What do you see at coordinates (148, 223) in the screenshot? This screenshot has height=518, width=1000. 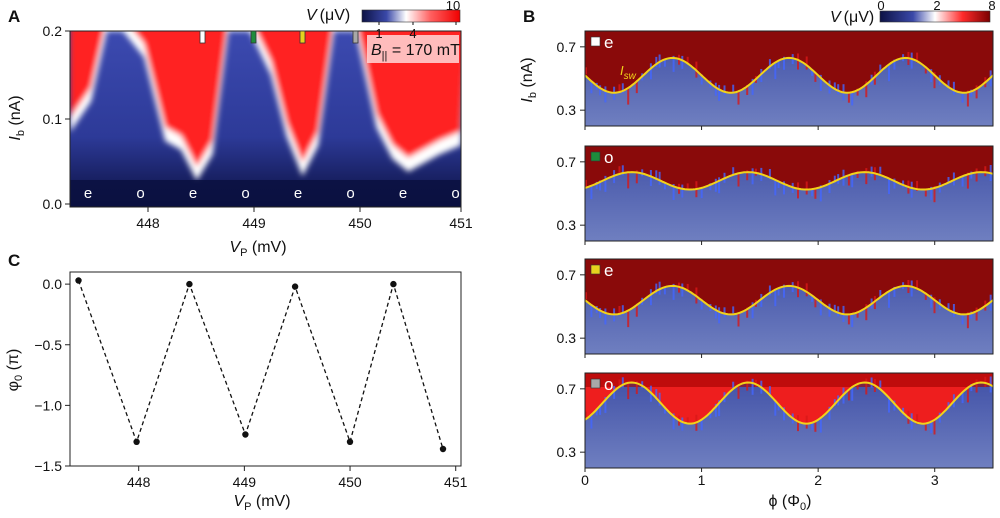 I see `a-xtick-448: 448` at bounding box center [148, 223].